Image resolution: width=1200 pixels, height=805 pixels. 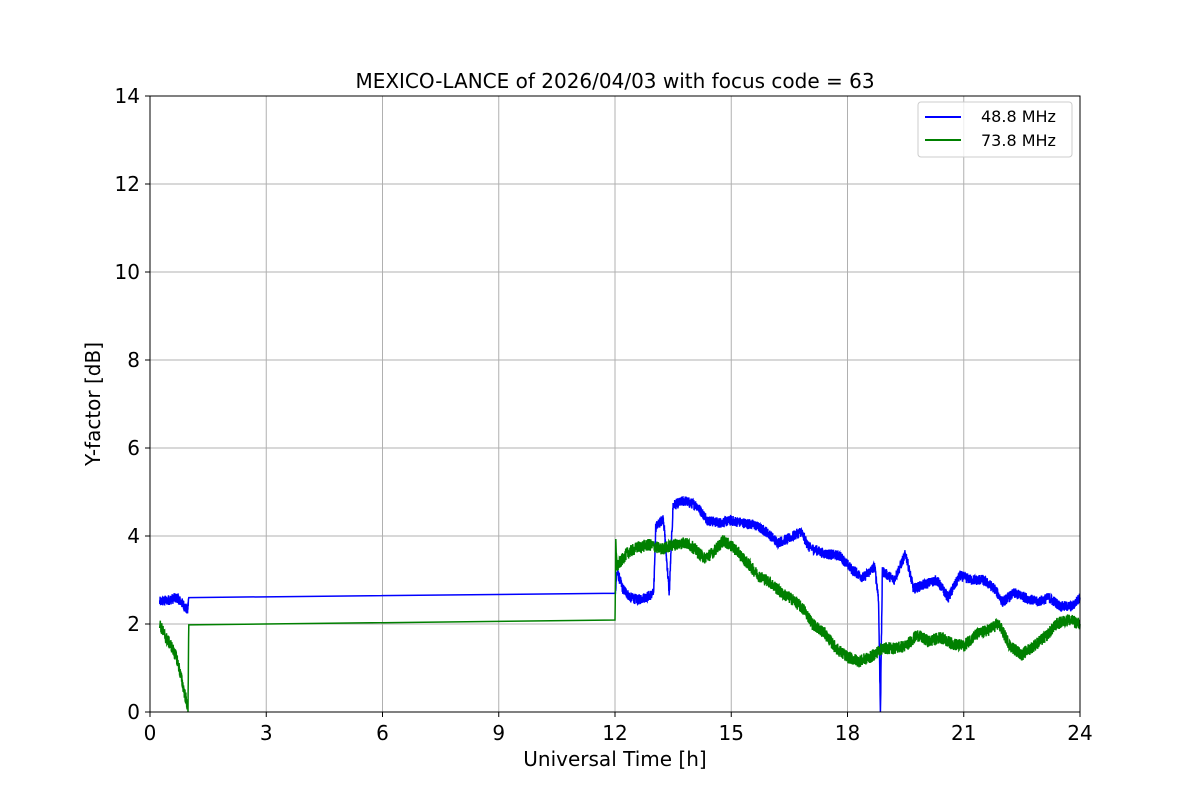 What do you see at coordinates (382, 733) in the screenshot?
I see `x-tick-label: 6` at bounding box center [382, 733].